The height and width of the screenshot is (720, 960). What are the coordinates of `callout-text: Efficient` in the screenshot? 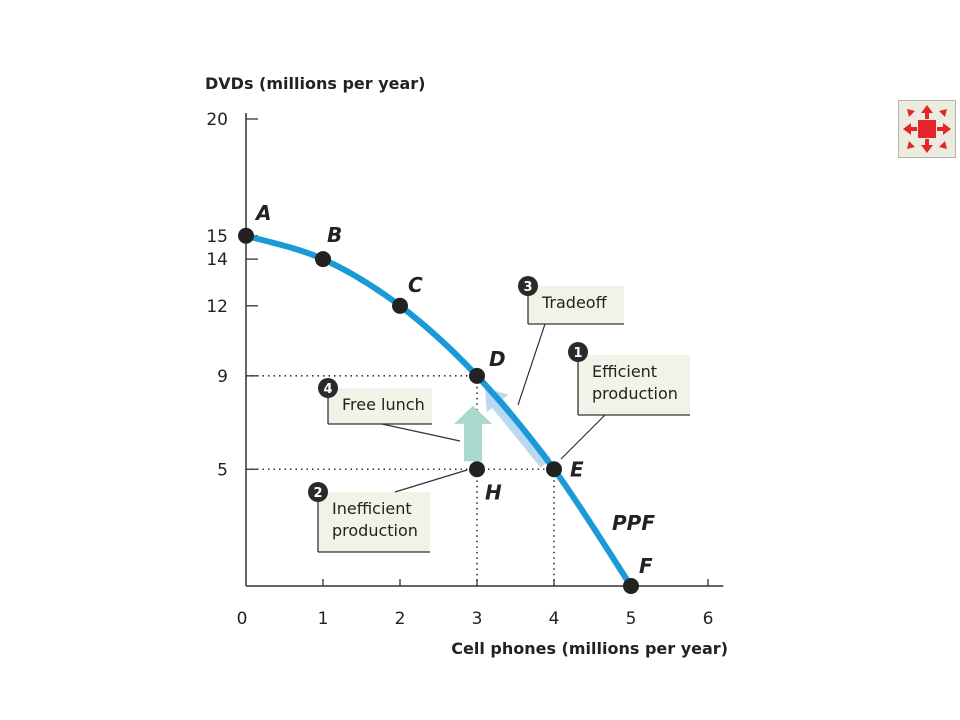 It's located at (624, 371).